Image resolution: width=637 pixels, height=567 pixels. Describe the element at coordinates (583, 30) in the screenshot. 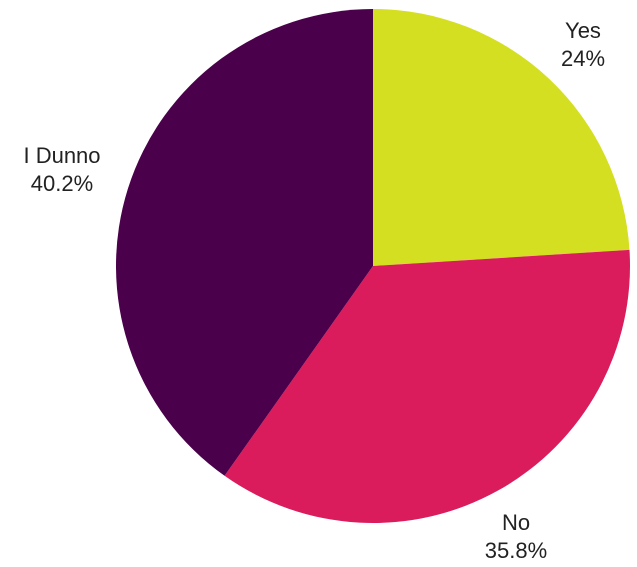

I see `slice-label-yes: Yes` at that location.